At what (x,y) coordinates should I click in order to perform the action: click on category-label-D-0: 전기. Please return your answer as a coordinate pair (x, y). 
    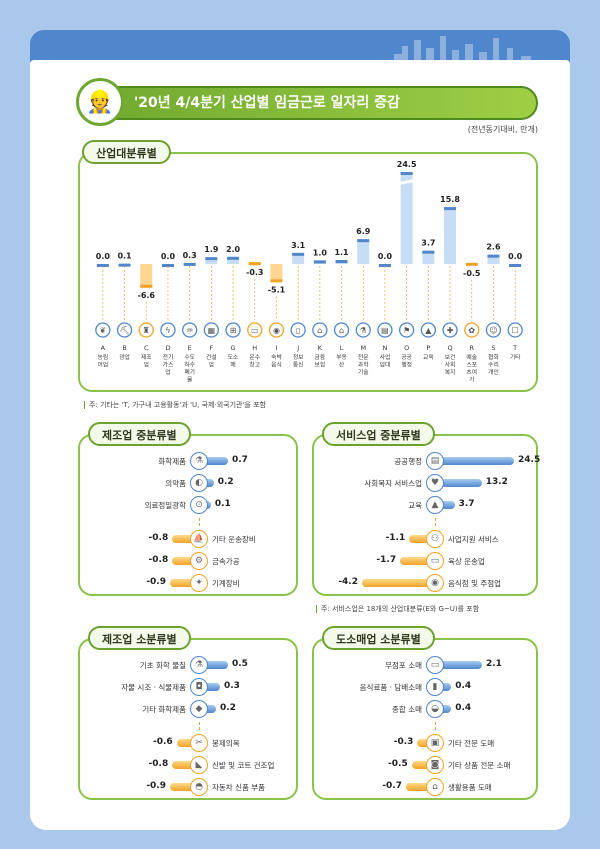
    Looking at the image, I should click on (168, 357).